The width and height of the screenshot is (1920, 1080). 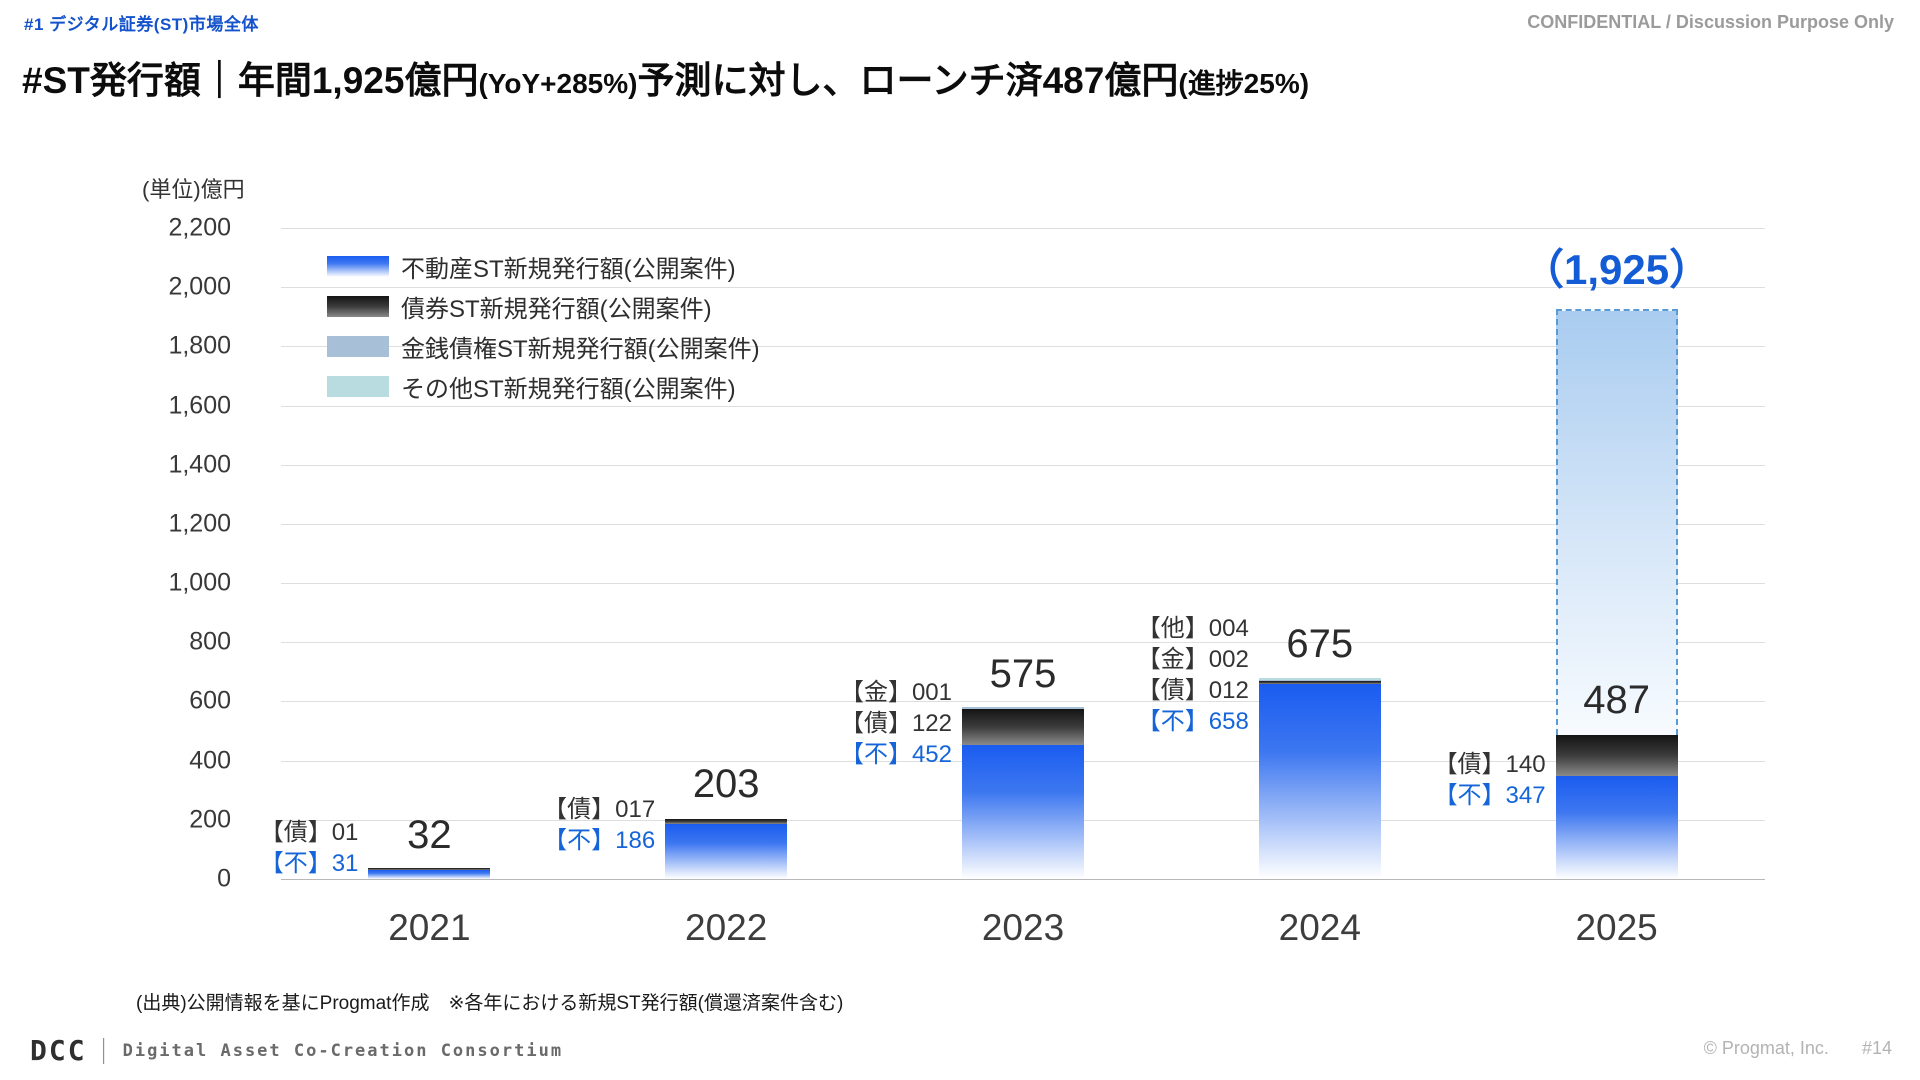 What do you see at coordinates (343, 1050) in the screenshot?
I see `logo-name: Digital Asset Co-Creation Consortium` at bounding box center [343, 1050].